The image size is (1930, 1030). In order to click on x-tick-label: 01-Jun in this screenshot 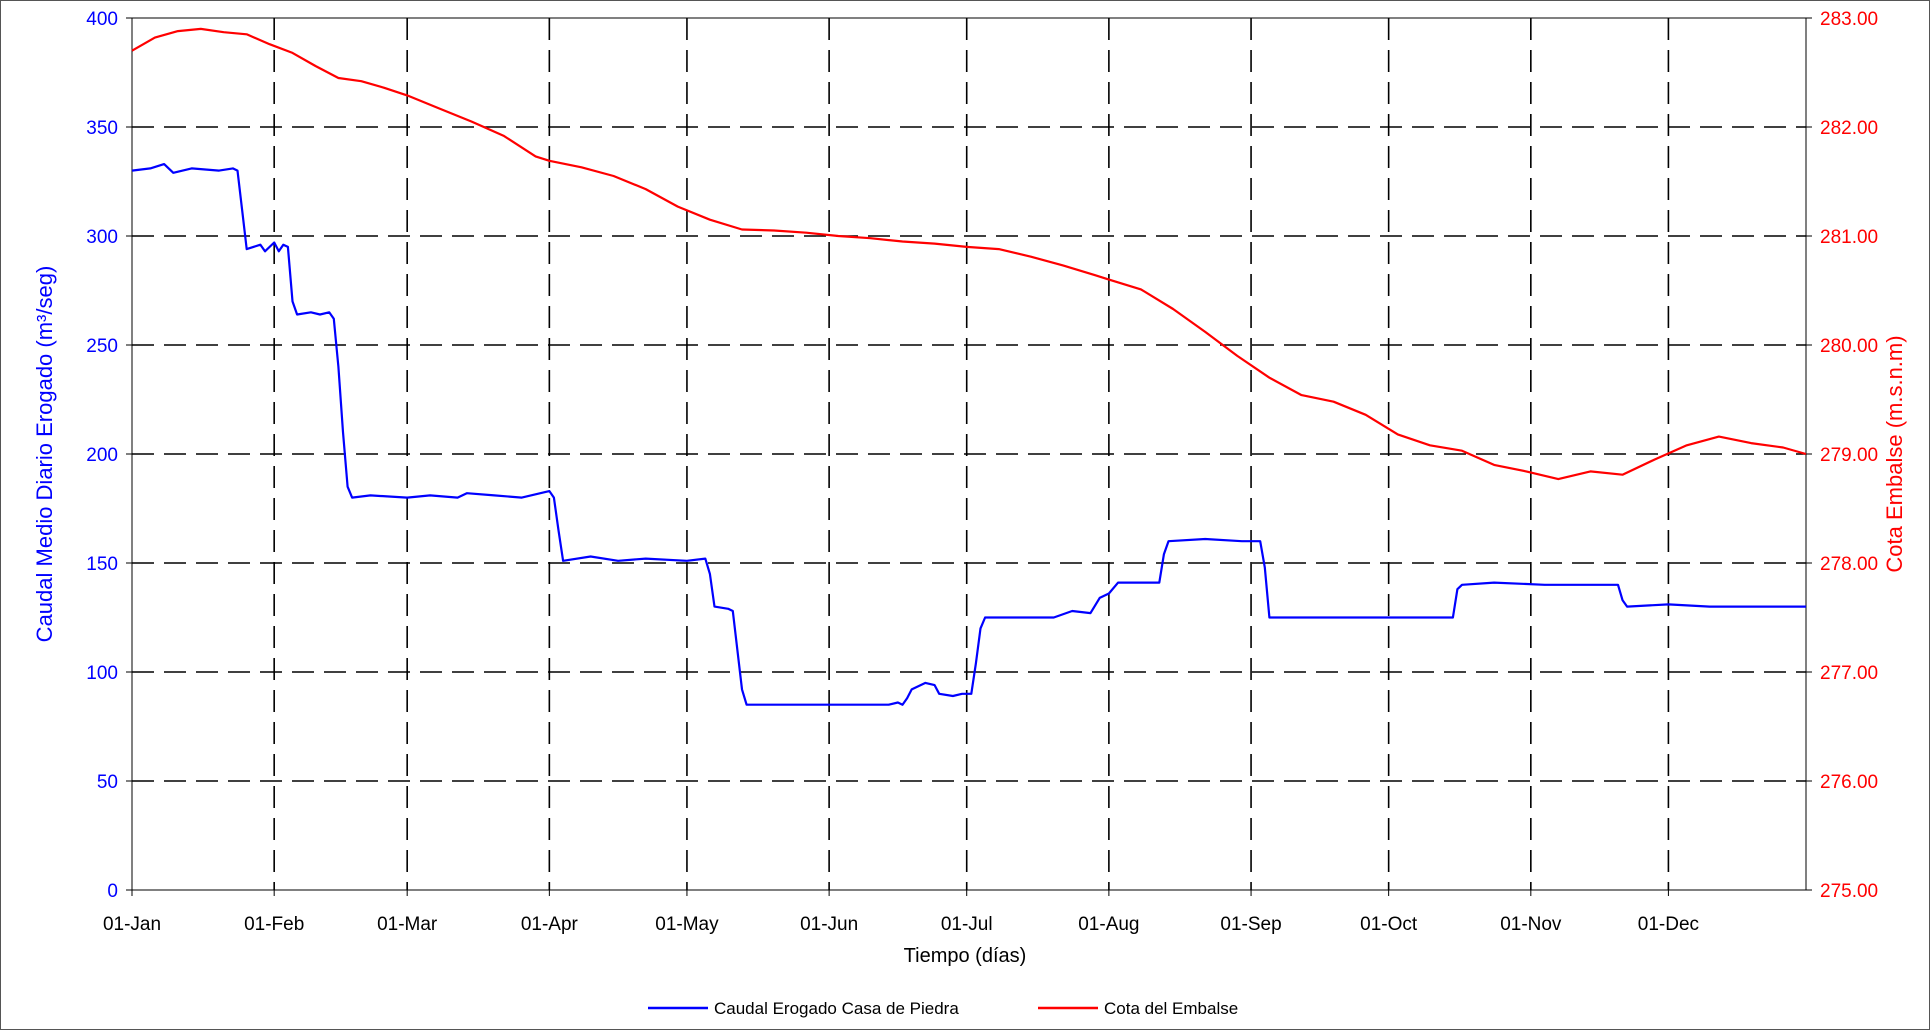, I will do `click(829, 924)`.